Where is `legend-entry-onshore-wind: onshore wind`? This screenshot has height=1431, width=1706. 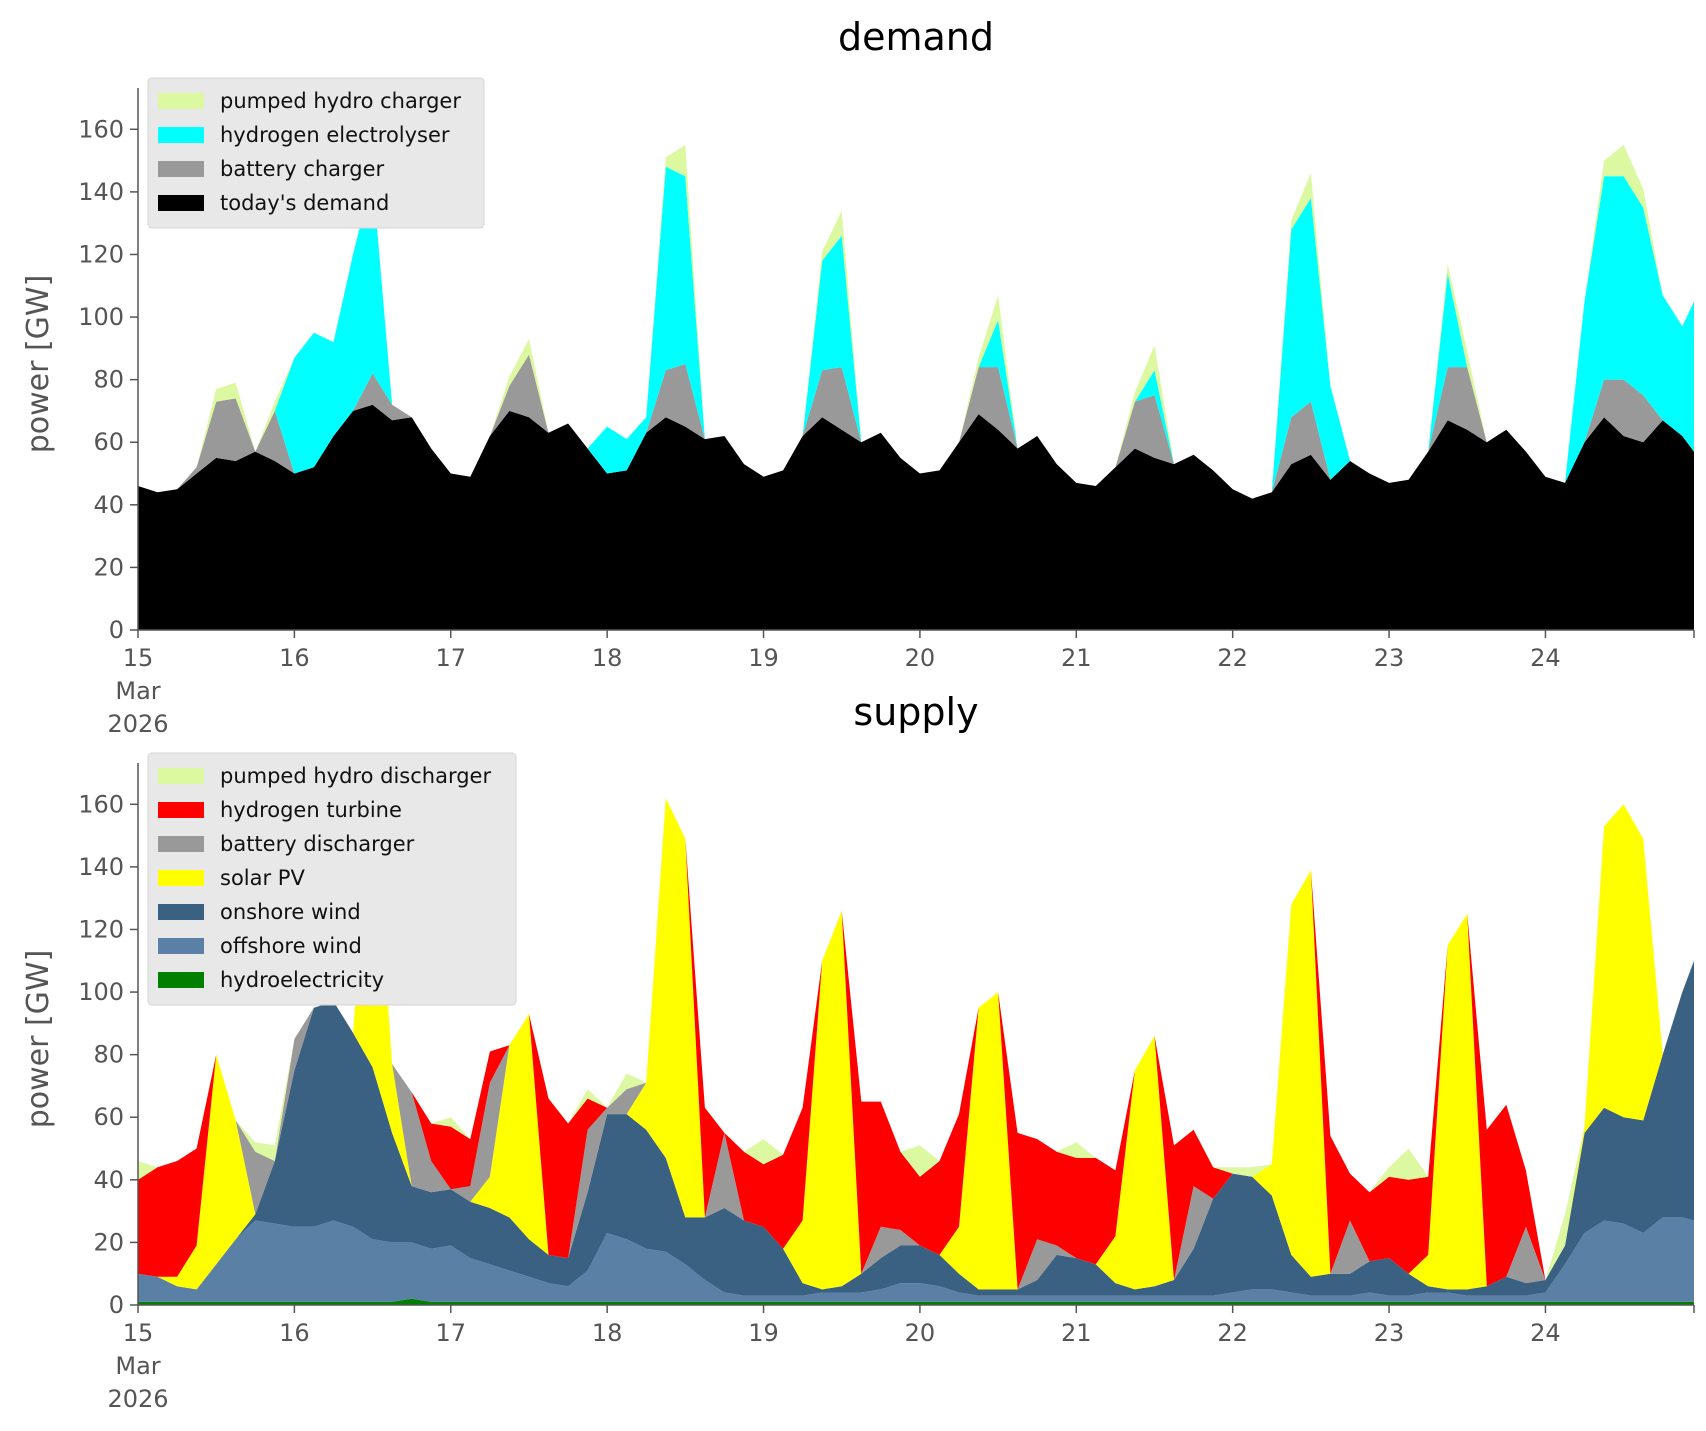 legend-entry-onshore-wind: onshore wind is located at coordinates (290, 912).